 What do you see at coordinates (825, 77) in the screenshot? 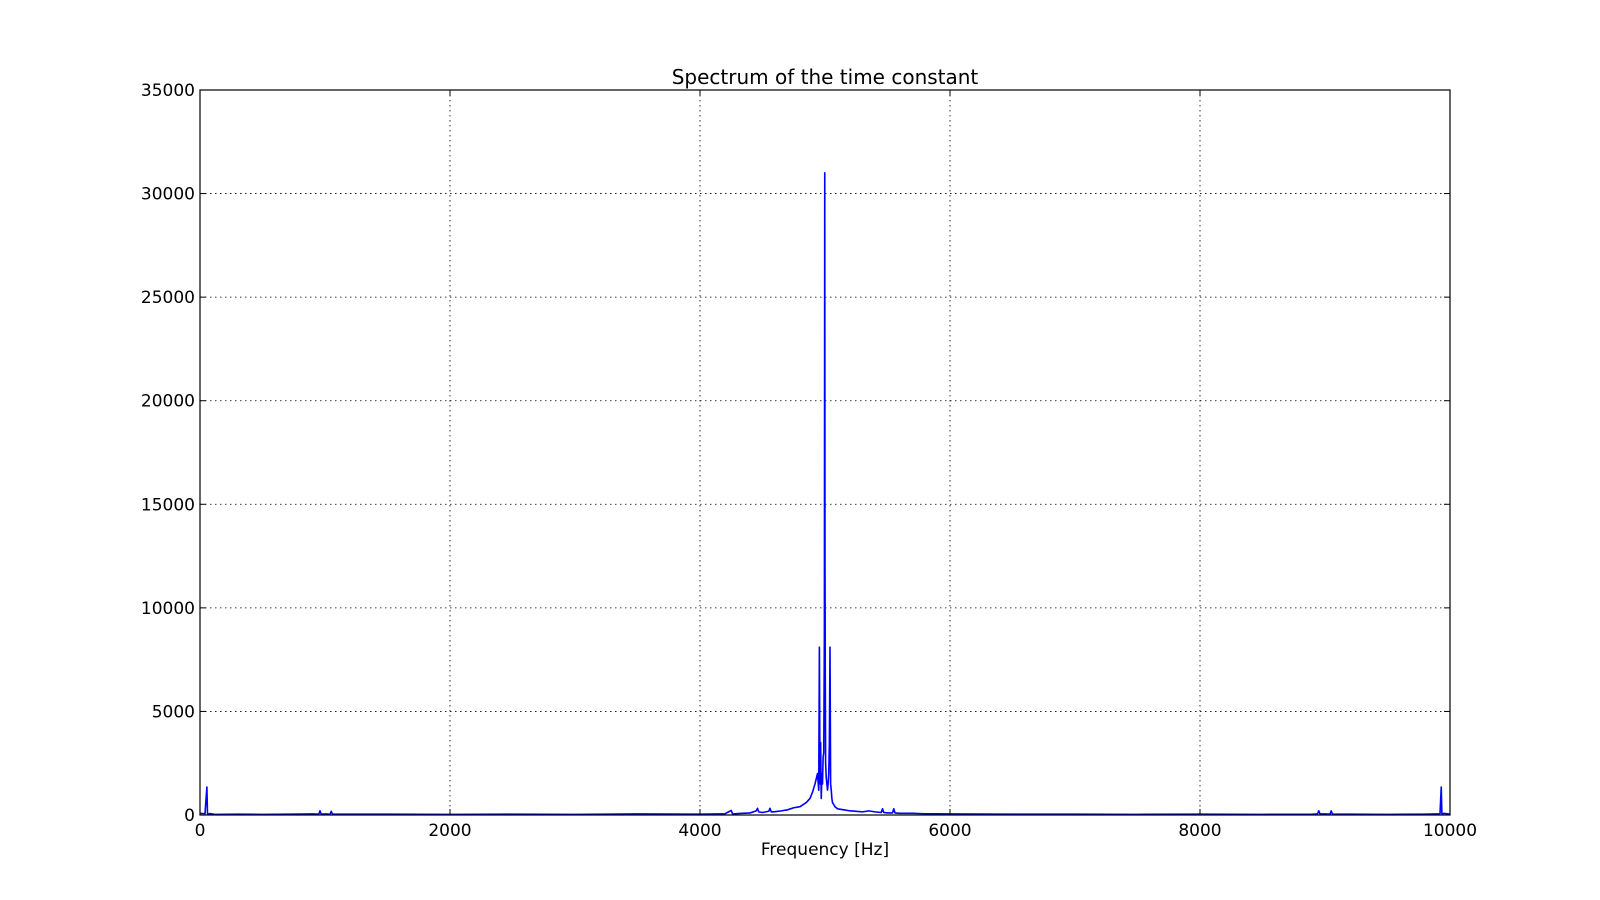
I see `chart-title: Spectrum of the time constant` at bounding box center [825, 77].